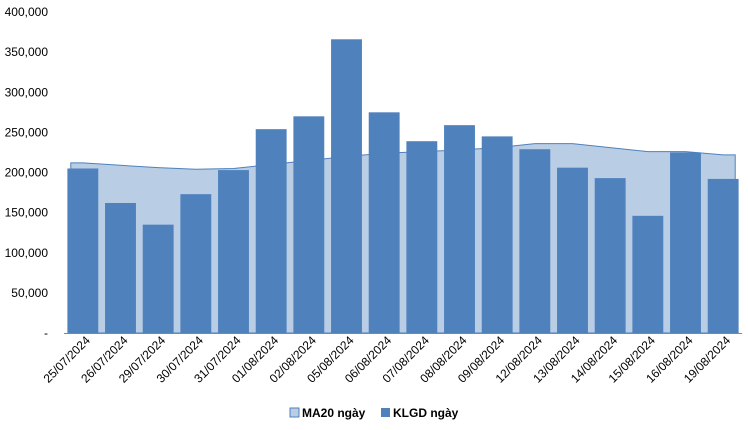 The height and width of the screenshot is (430, 748). I want to click on legend-label-klgd: KLGD ngày, so click(426, 413).